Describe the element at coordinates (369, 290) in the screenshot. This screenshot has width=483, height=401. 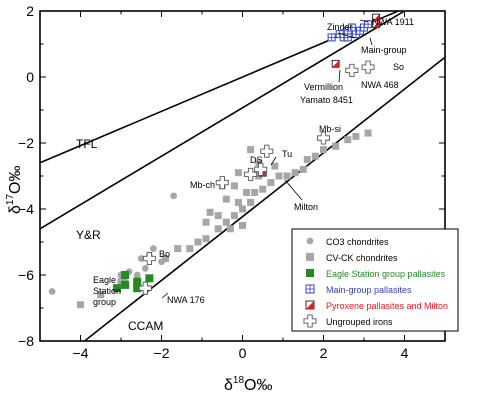
I see `legend-label-main-group-pallasites: Main-group pallasites` at that location.